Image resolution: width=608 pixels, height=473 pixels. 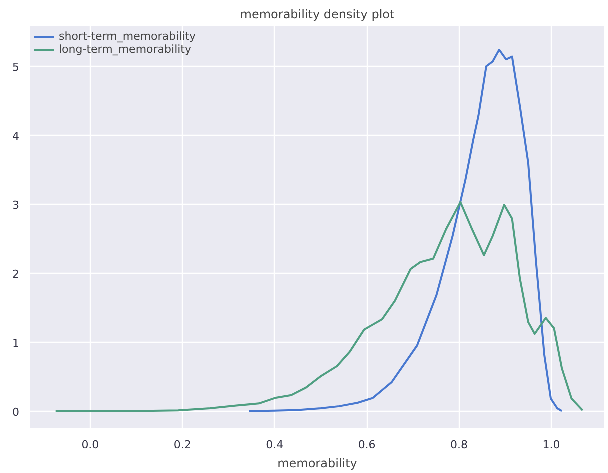 I want to click on y-tick-label: 0, so click(x=16, y=412).